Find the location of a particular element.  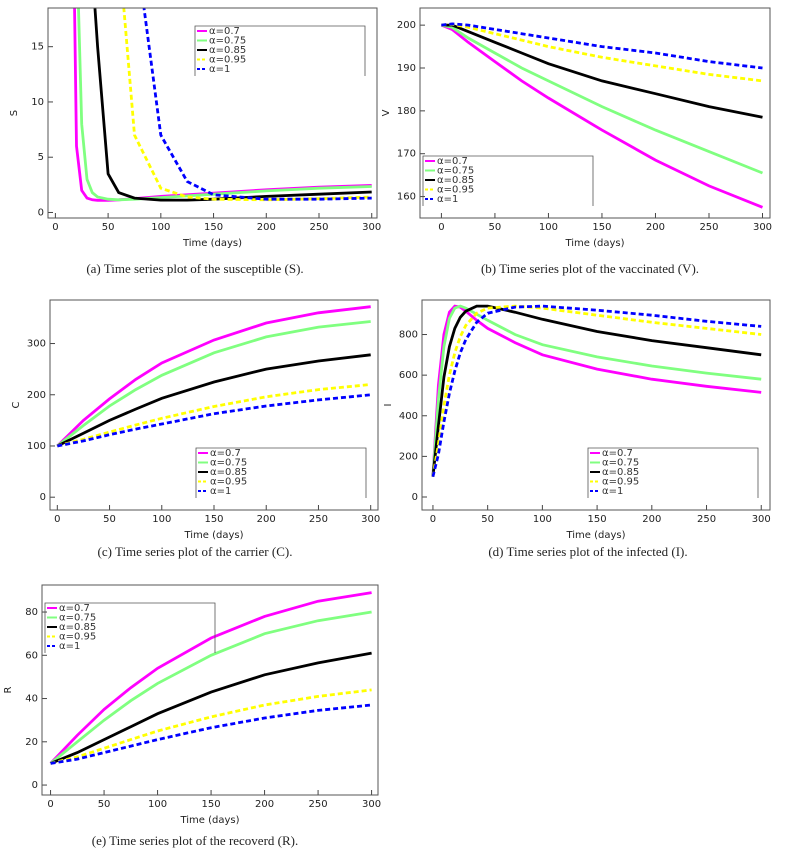

y-tick-label: 10 is located at coordinates (37, 102).